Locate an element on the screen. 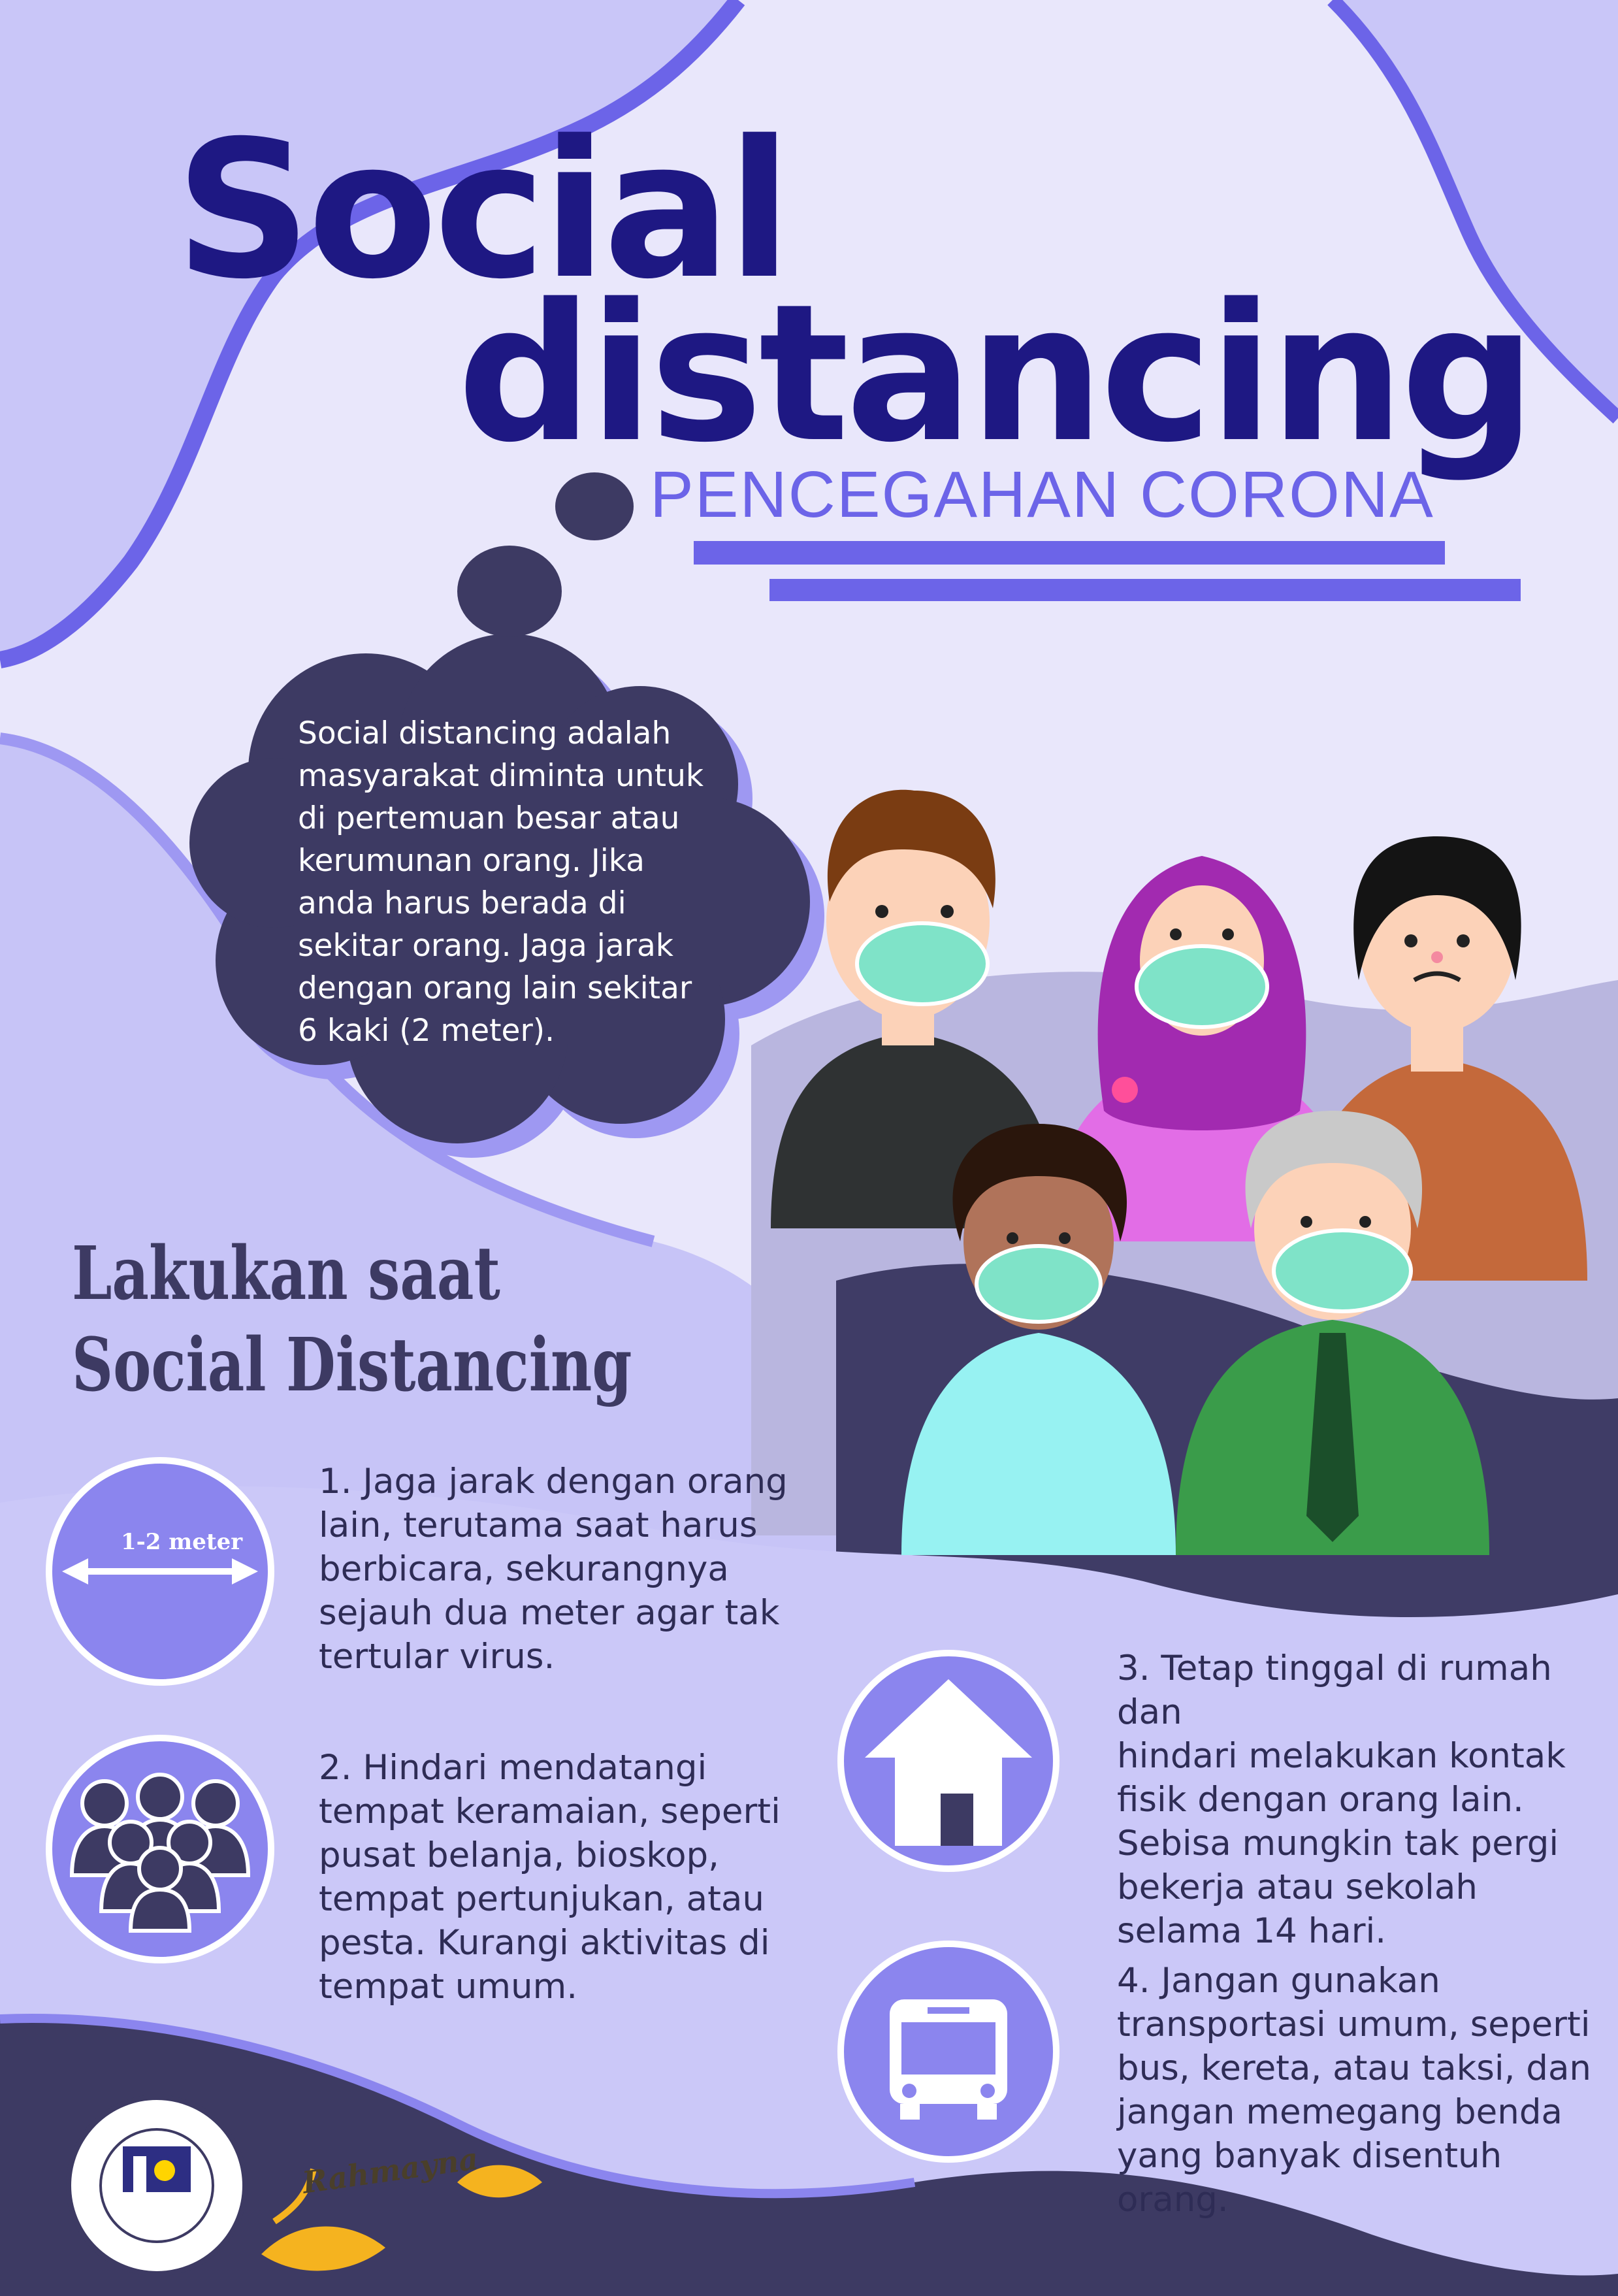 The height and width of the screenshot is (2296, 1618). distance-arrow-icon: 1-2 meter is located at coordinates (182, 1542).